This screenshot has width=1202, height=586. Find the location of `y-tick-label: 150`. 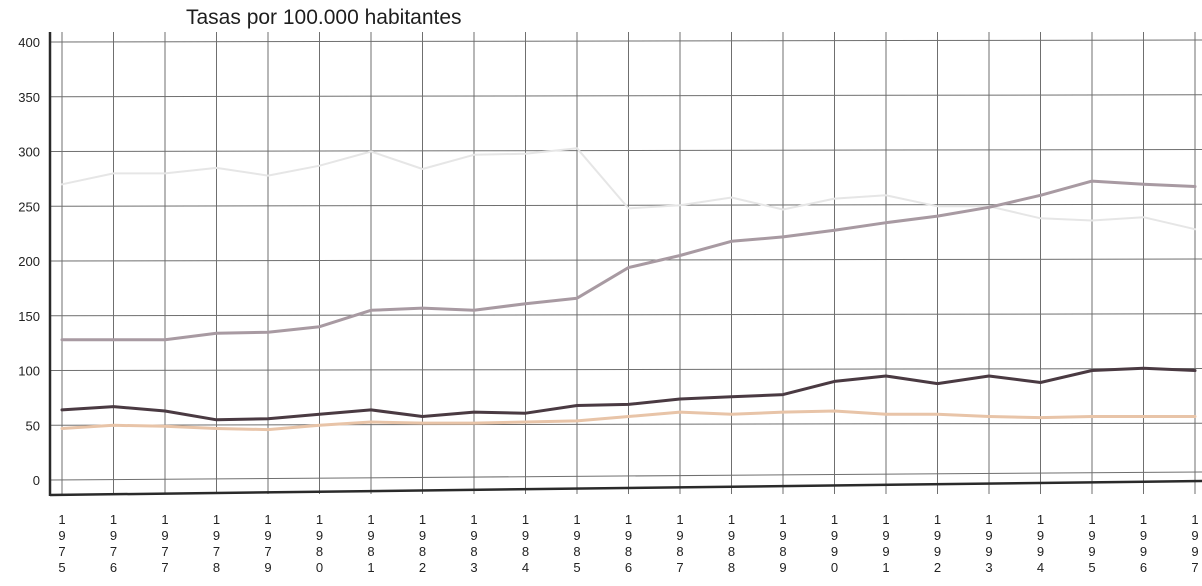

y-tick-label: 150 is located at coordinates (29, 316).